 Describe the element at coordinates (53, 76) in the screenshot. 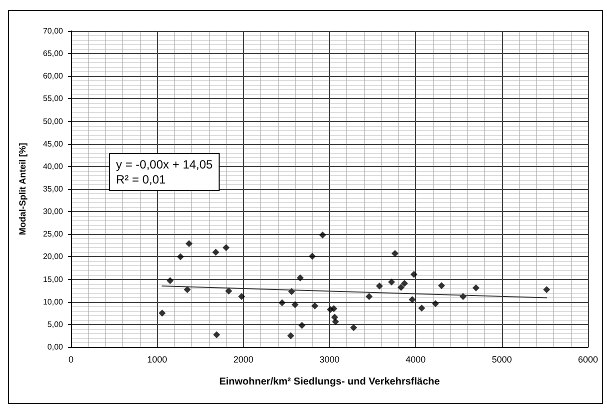

I see `y-tick-label: 60,00` at that location.